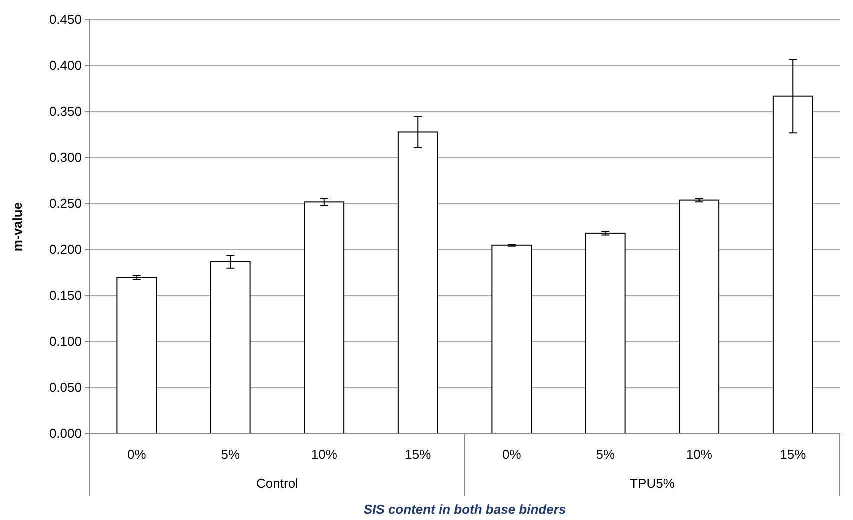 Image resolution: width=853 pixels, height=520 pixels. I want to click on y-tick-label: 0.150, so click(65, 296).